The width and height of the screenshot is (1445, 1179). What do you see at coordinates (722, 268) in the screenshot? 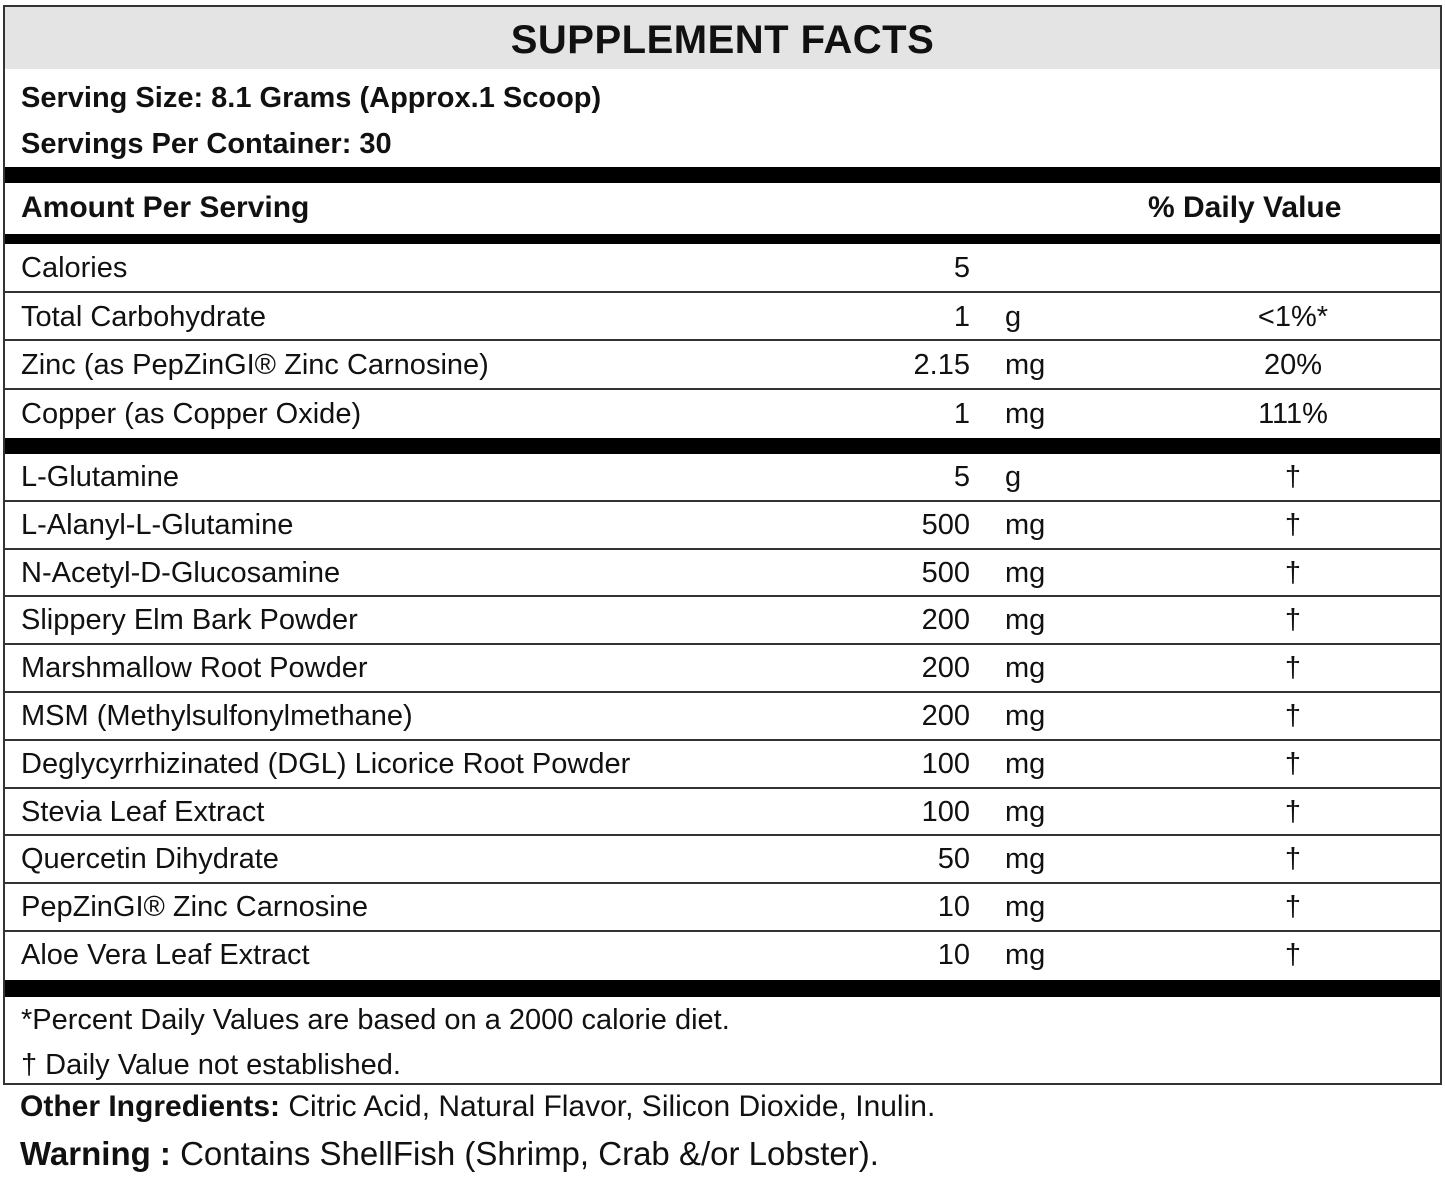
I see `table-row: Calories 5` at bounding box center [722, 268].